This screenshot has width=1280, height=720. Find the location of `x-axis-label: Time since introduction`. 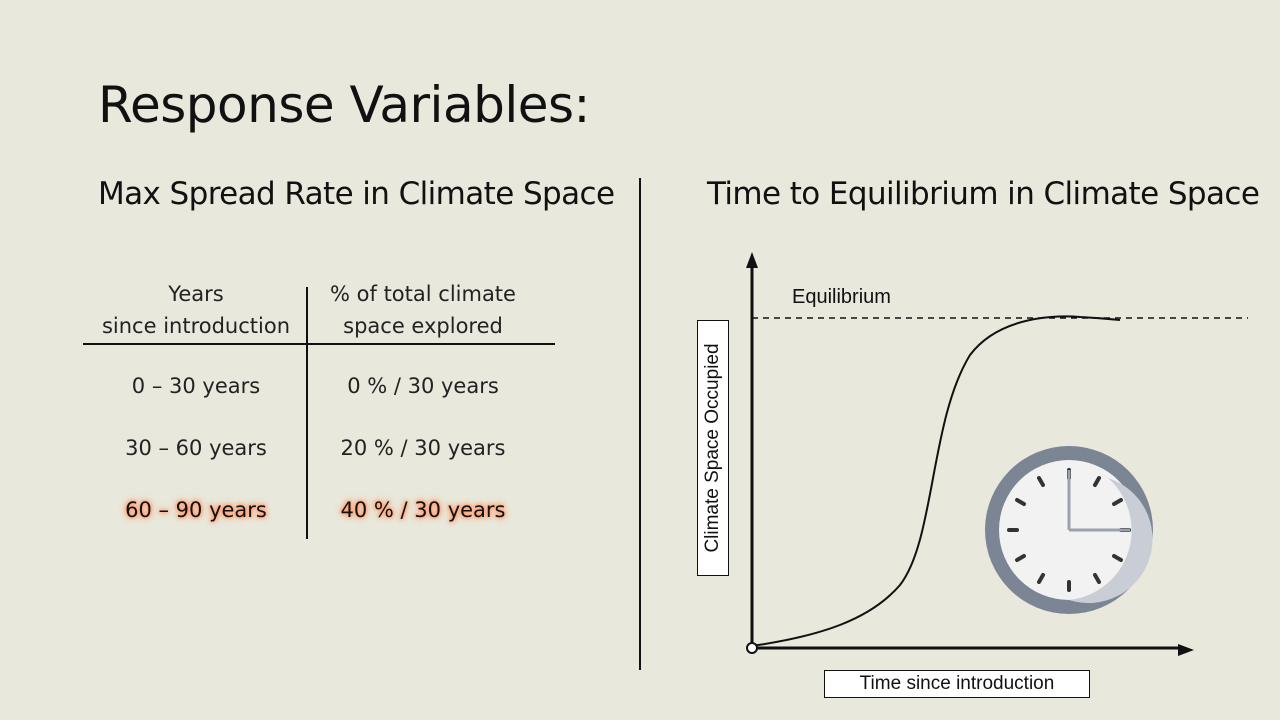

x-axis-label: Time since introduction is located at coordinates (957, 684).